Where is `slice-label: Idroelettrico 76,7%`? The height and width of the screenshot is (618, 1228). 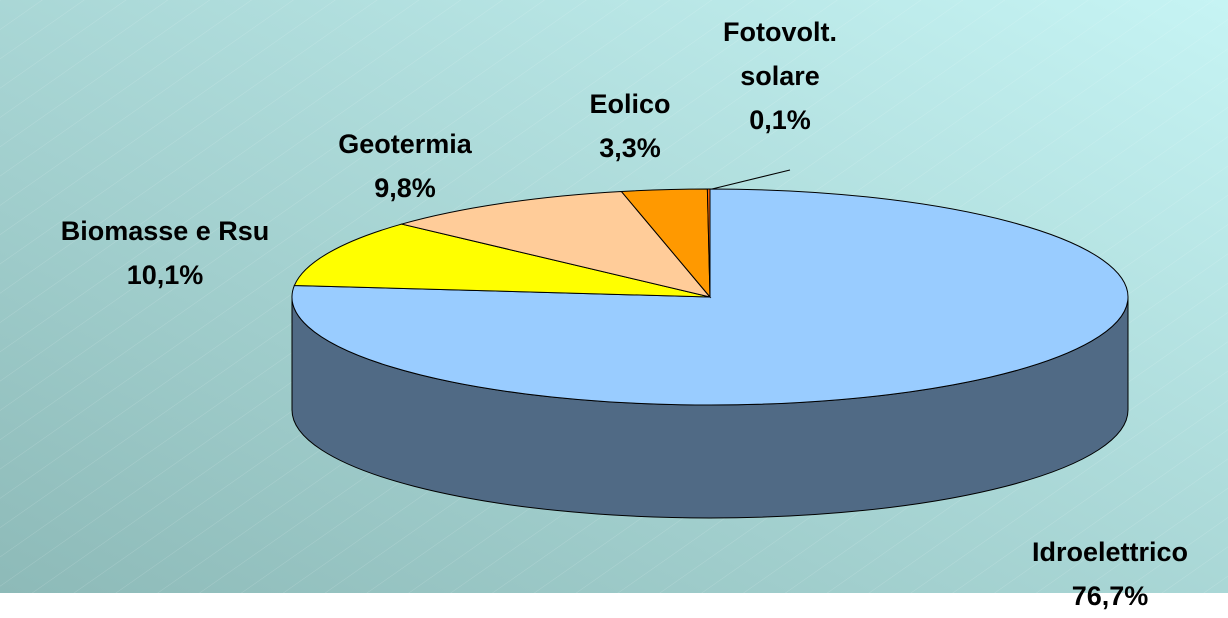
slice-label: Idroelettrico 76,7% is located at coordinates (1110, 574).